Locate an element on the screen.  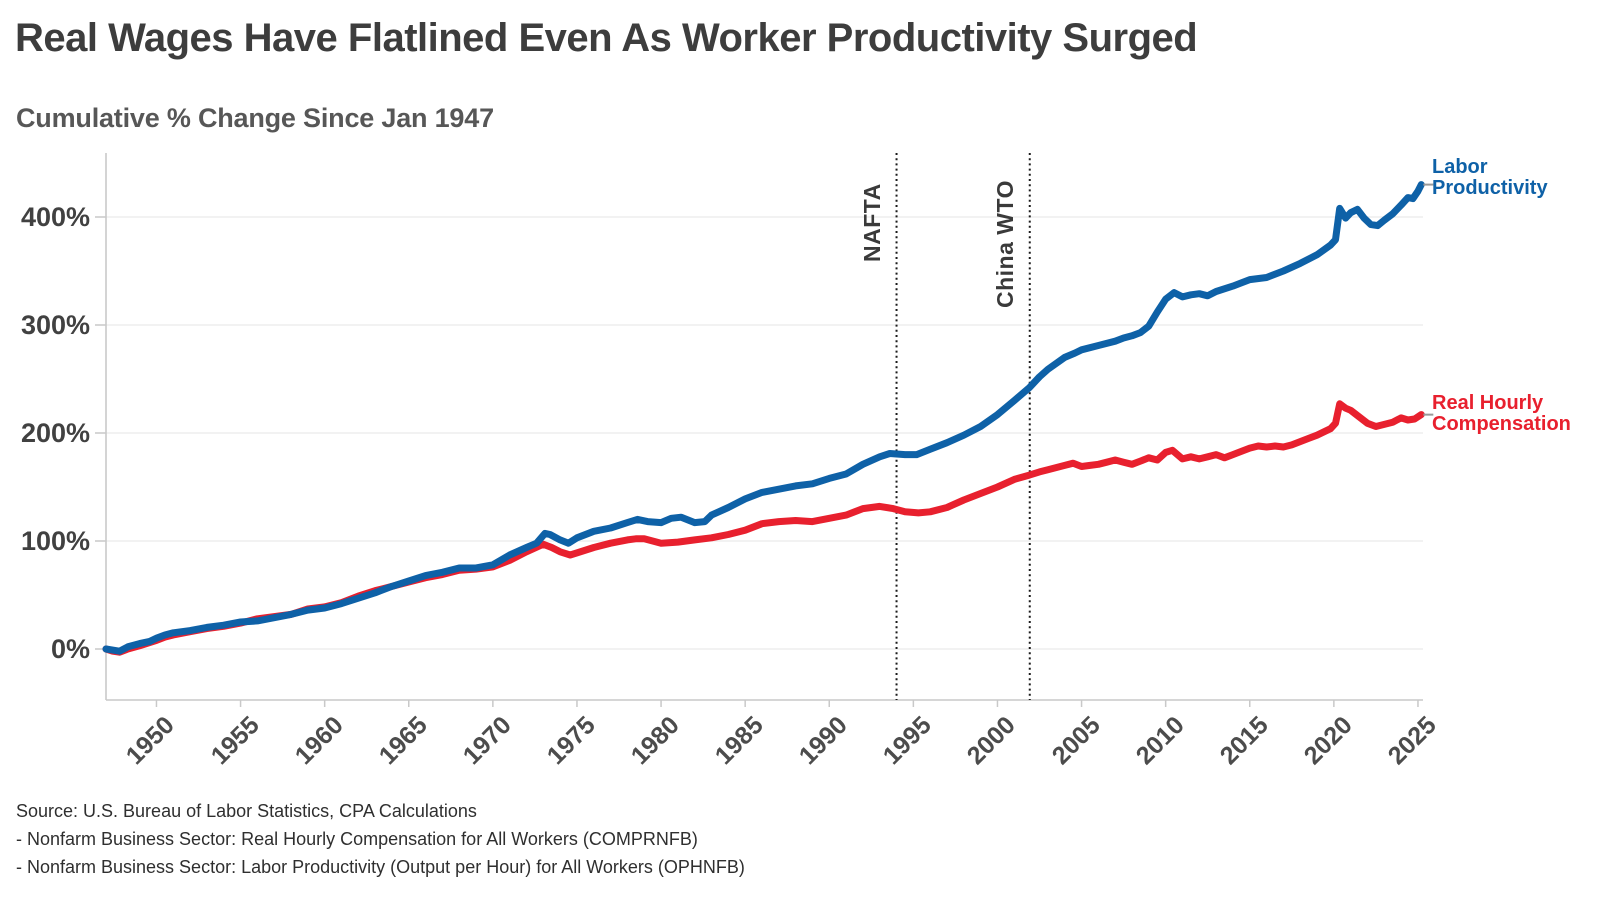
y-tick-label: 100% is located at coordinates (55, 541).